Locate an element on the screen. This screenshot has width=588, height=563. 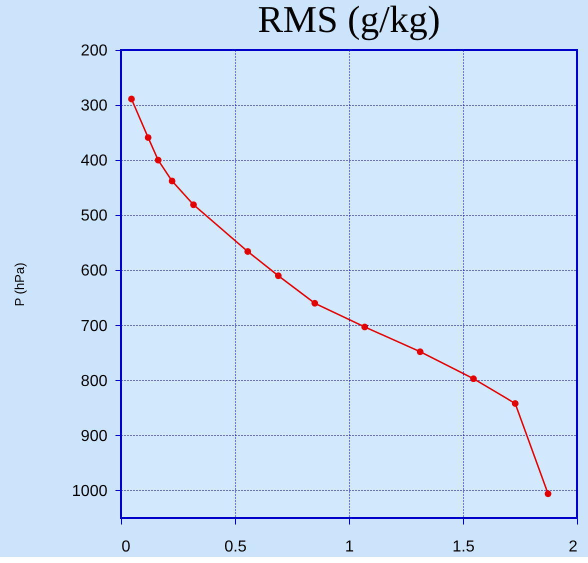
y-tick-label: 400 is located at coordinates (94, 161).